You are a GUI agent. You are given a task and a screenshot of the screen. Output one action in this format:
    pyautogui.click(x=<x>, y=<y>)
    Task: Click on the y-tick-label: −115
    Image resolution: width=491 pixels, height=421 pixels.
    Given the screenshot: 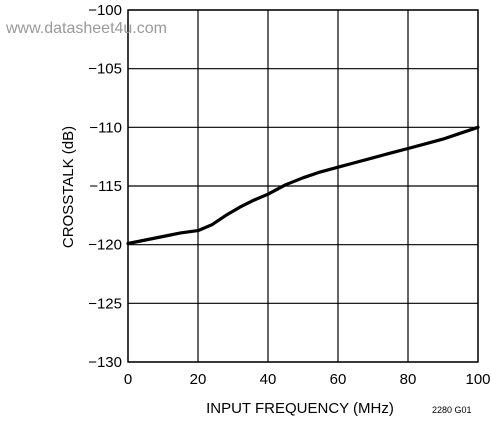 What is the action you would take?
    pyautogui.click(x=105, y=186)
    